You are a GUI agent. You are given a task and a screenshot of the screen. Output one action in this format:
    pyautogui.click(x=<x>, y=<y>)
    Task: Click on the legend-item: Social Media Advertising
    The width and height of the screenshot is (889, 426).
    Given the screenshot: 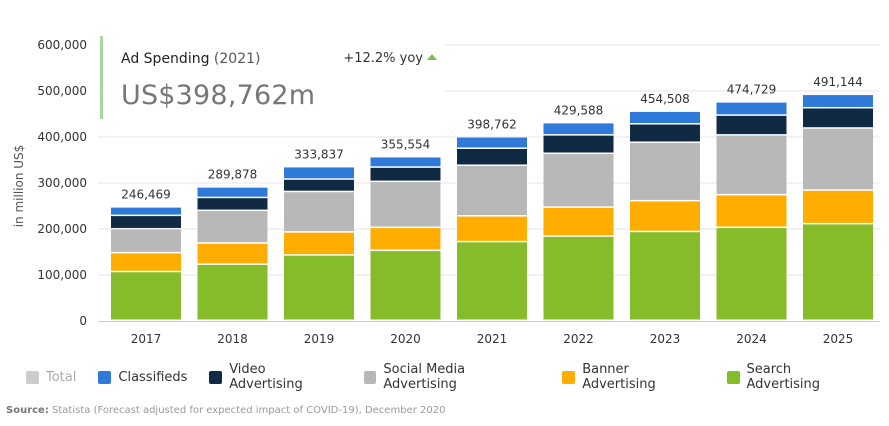 What is the action you would take?
    pyautogui.click(x=452, y=377)
    